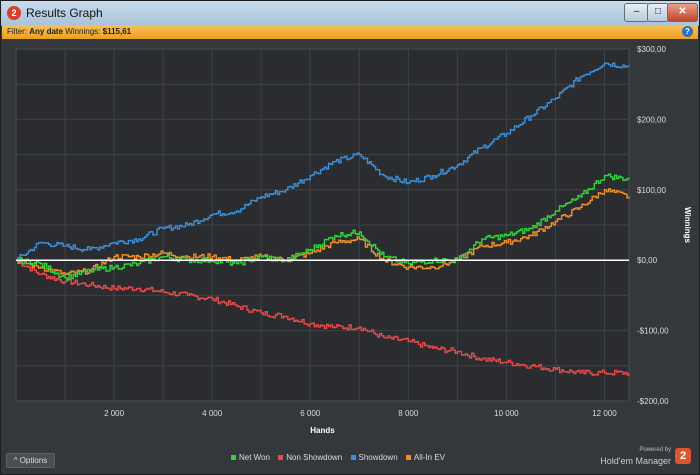 The width and height of the screenshot is (700, 475). I want to click on options-button: ^ Options, so click(30, 460).